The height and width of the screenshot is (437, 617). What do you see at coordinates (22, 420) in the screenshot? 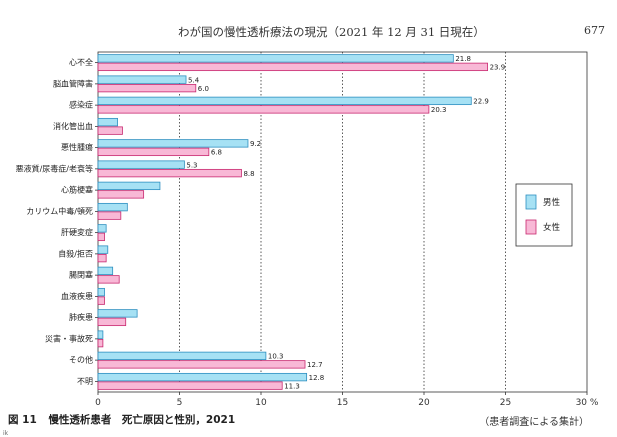
I see `figure-number: 図 11` at bounding box center [22, 420].